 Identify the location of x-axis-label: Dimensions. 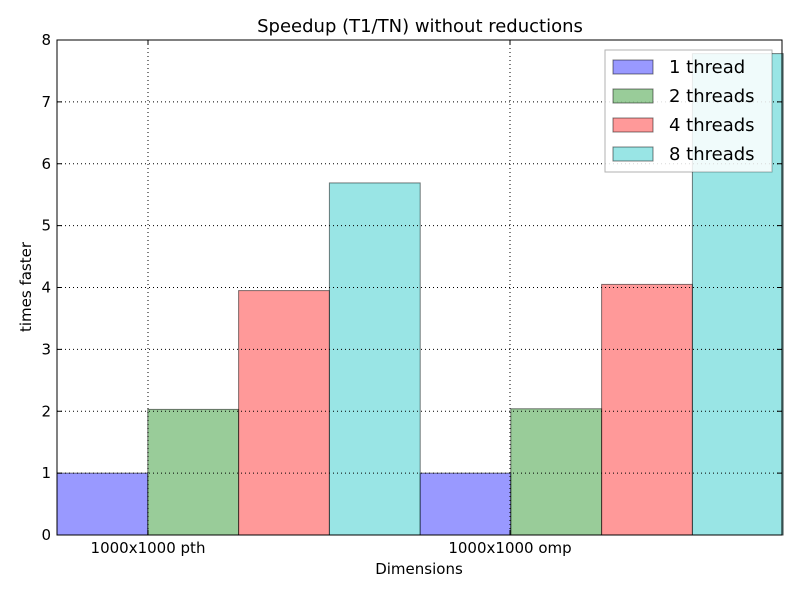
(419, 569).